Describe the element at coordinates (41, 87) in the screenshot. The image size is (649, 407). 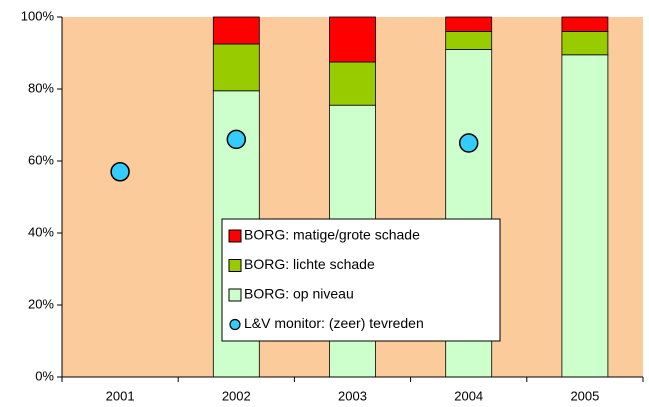
I see `y-tick-label: 80%` at that location.